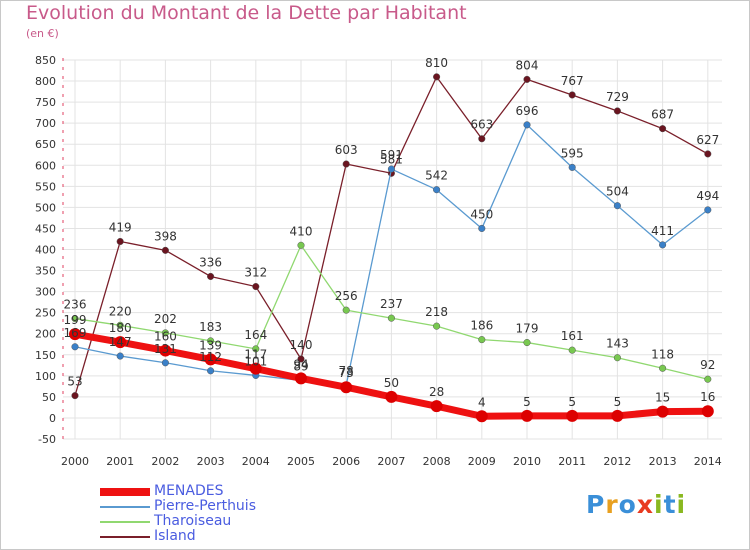  Describe the element at coordinates (193, 521) in the screenshot. I see `legend-label: Tharoiseau` at that location.